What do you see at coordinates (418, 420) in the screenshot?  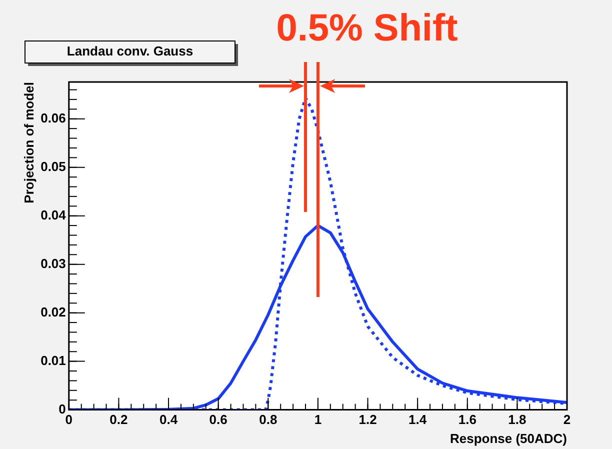 I see `x-tick-label: 1.4` at bounding box center [418, 420].